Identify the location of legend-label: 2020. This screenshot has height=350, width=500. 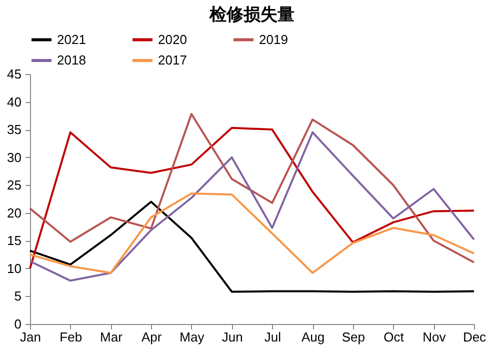
(172, 39).